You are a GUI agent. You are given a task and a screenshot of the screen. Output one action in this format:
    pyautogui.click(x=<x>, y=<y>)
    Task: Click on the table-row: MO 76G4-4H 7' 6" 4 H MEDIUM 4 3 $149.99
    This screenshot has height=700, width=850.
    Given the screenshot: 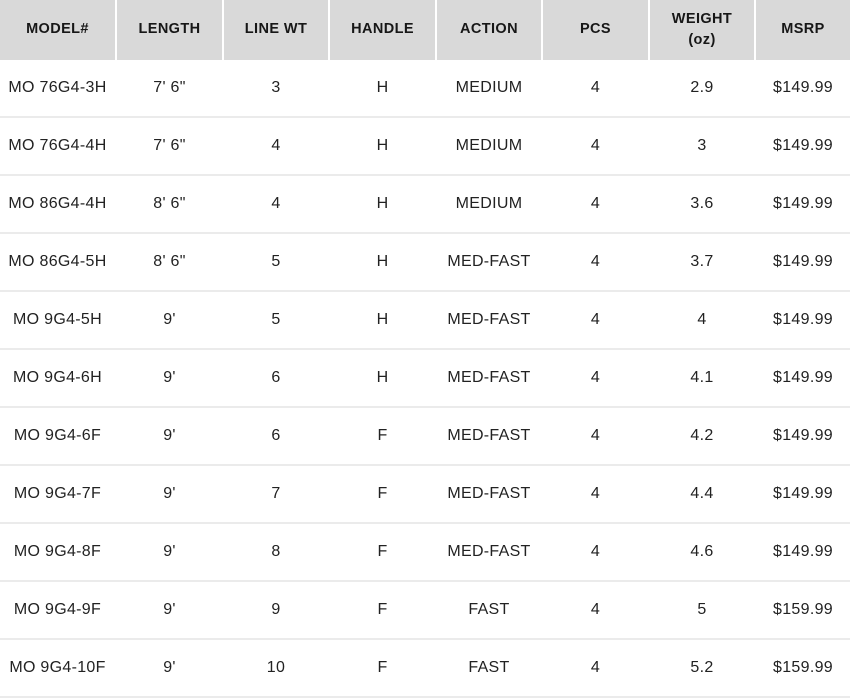 What is the action you would take?
    pyautogui.click(x=425, y=146)
    